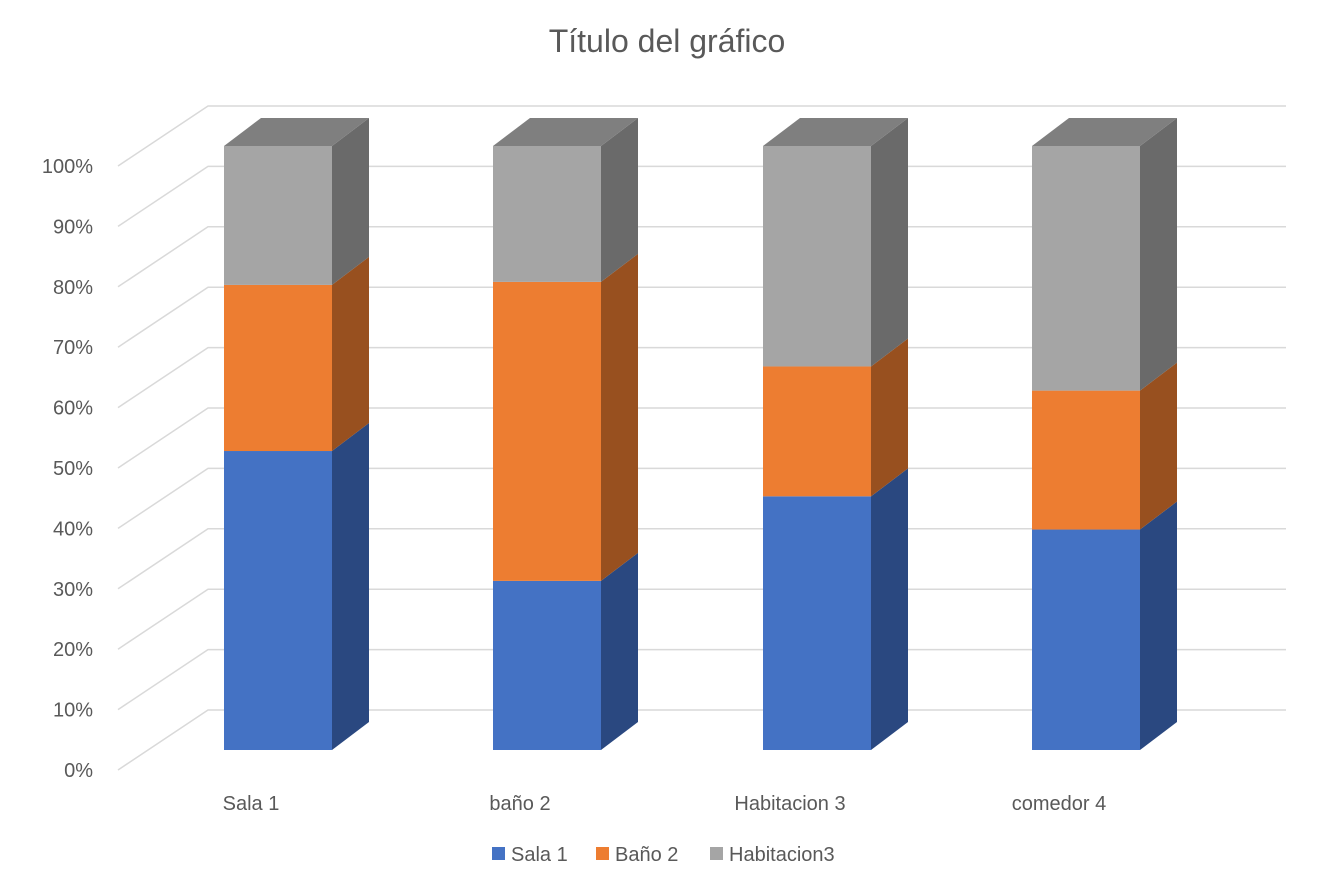 Image resolution: width=1334 pixels, height=894 pixels. I want to click on legend-item: Habitacion3, so click(772, 855).